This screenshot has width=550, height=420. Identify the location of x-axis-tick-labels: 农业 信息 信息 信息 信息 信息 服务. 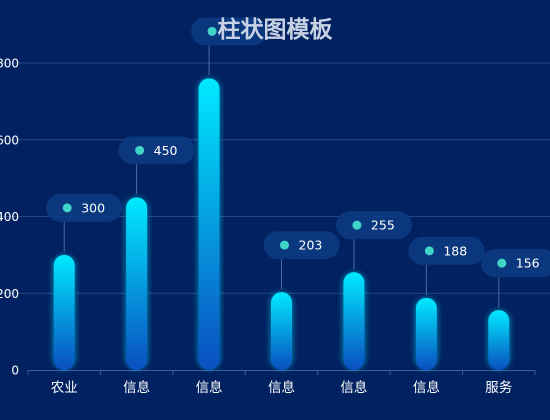
(282, 387).